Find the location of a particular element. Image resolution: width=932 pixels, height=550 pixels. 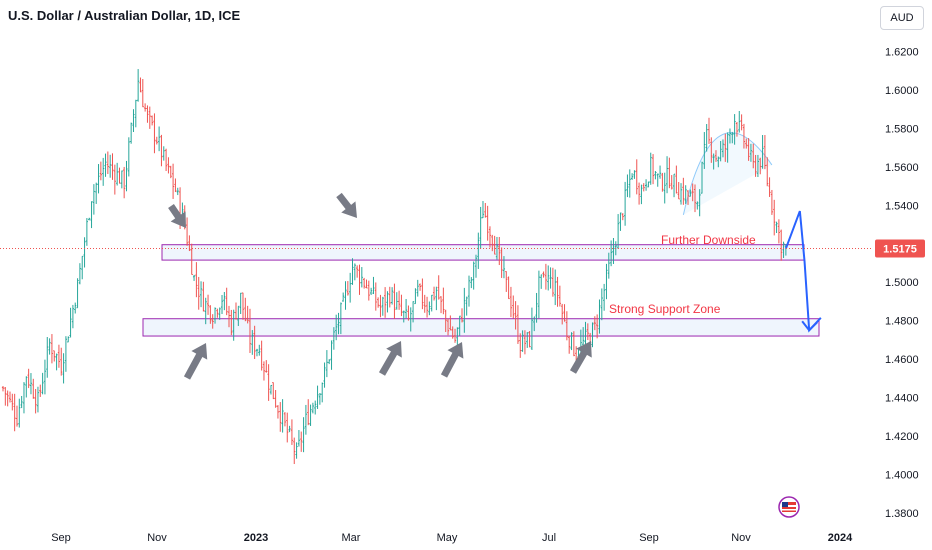

price-tick-label: 1.4200 is located at coordinates (902, 437).